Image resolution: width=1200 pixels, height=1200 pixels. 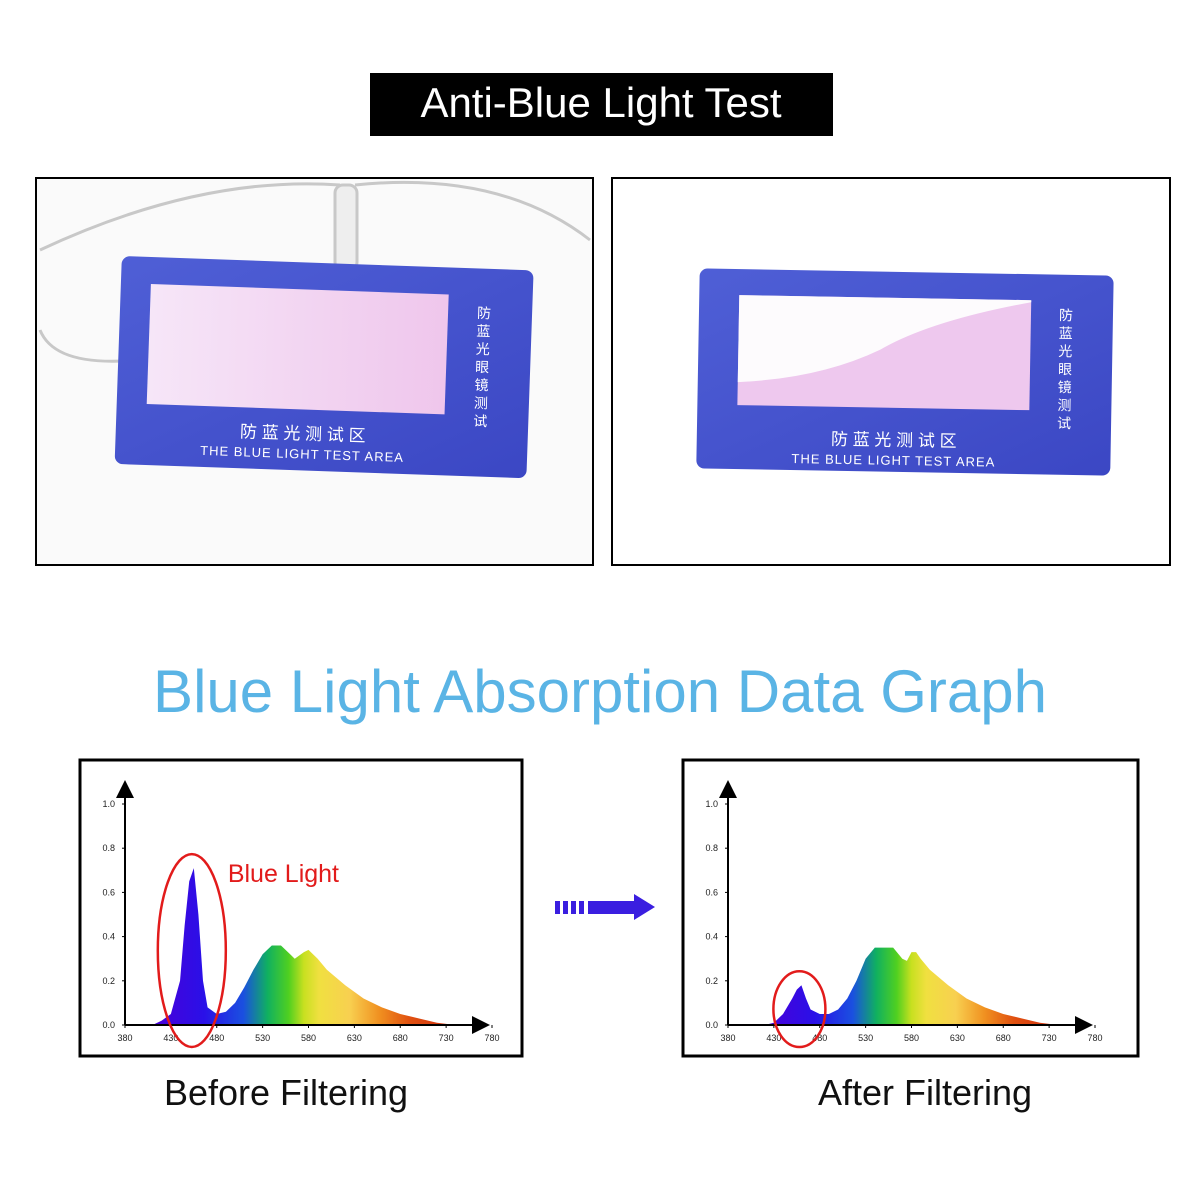 I want to click on title: Anti-Blue Light Test, so click(x=600, y=102).